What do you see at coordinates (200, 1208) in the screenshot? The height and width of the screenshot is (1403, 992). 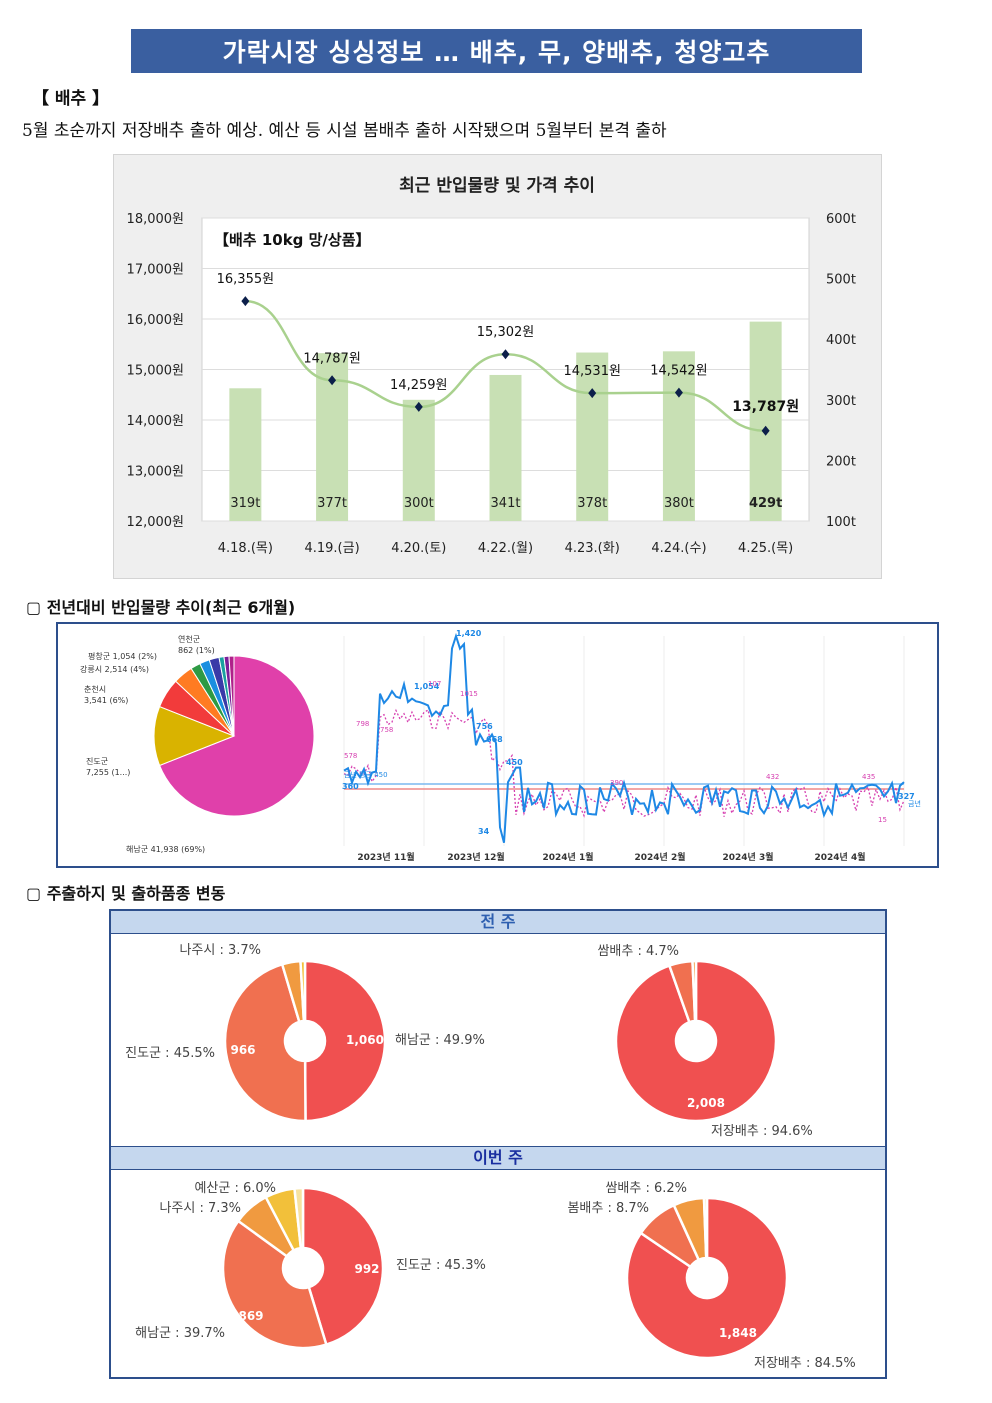 I see `this-week-region-category-label: 나주시 : 7.3%` at bounding box center [200, 1208].